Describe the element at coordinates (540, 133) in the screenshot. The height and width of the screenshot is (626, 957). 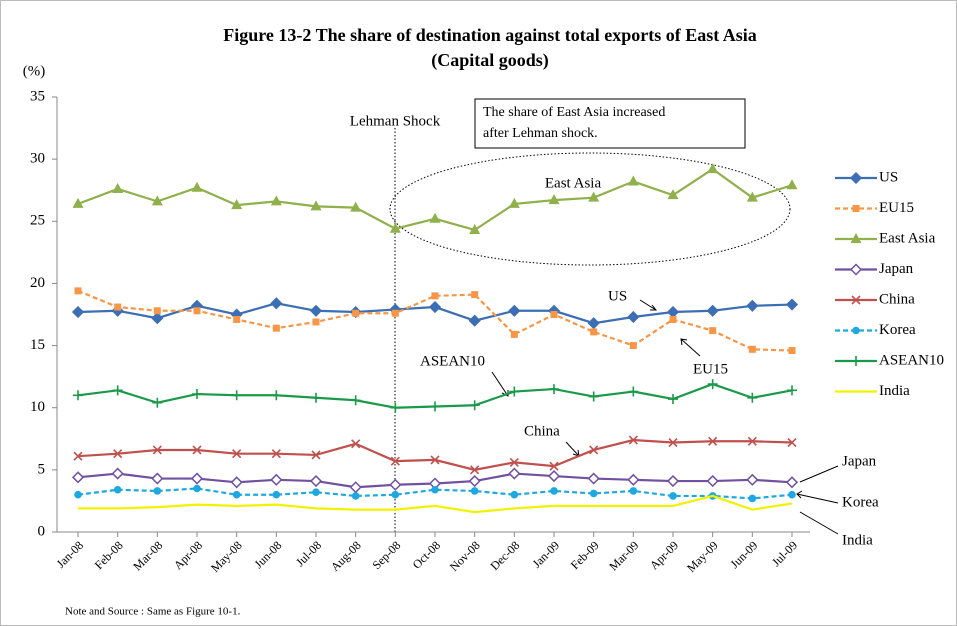
I see `annotation-box-text: after Lehman shock.` at that location.